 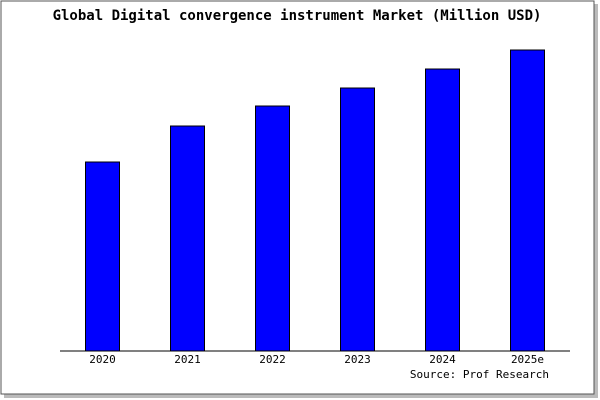 What do you see at coordinates (527, 359) in the screenshot?
I see `x-tick-label: 2025e` at bounding box center [527, 359].